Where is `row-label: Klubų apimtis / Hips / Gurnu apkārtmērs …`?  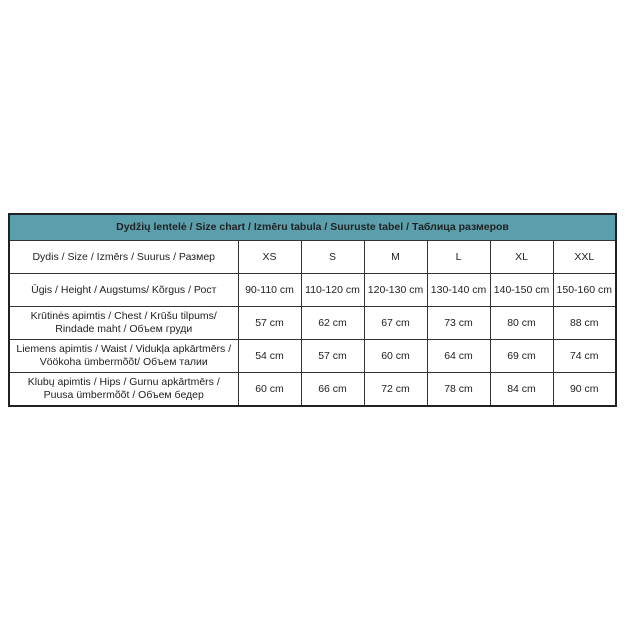 row-label: Klubų apimtis / Hips / Gurnu apkārtmērs … is located at coordinates (123, 389).